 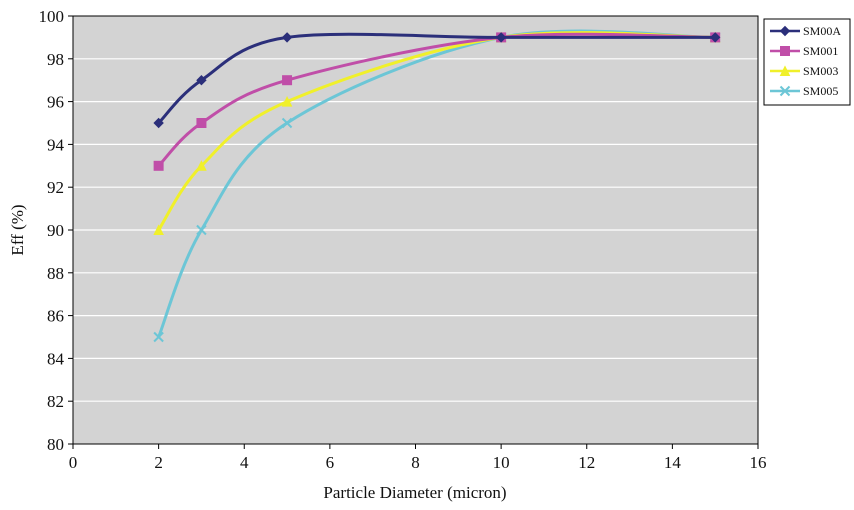 What do you see at coordinates (55, 273) in the screenshot?
I see `y-tick-label: 88` at bounding box center [55, 273].